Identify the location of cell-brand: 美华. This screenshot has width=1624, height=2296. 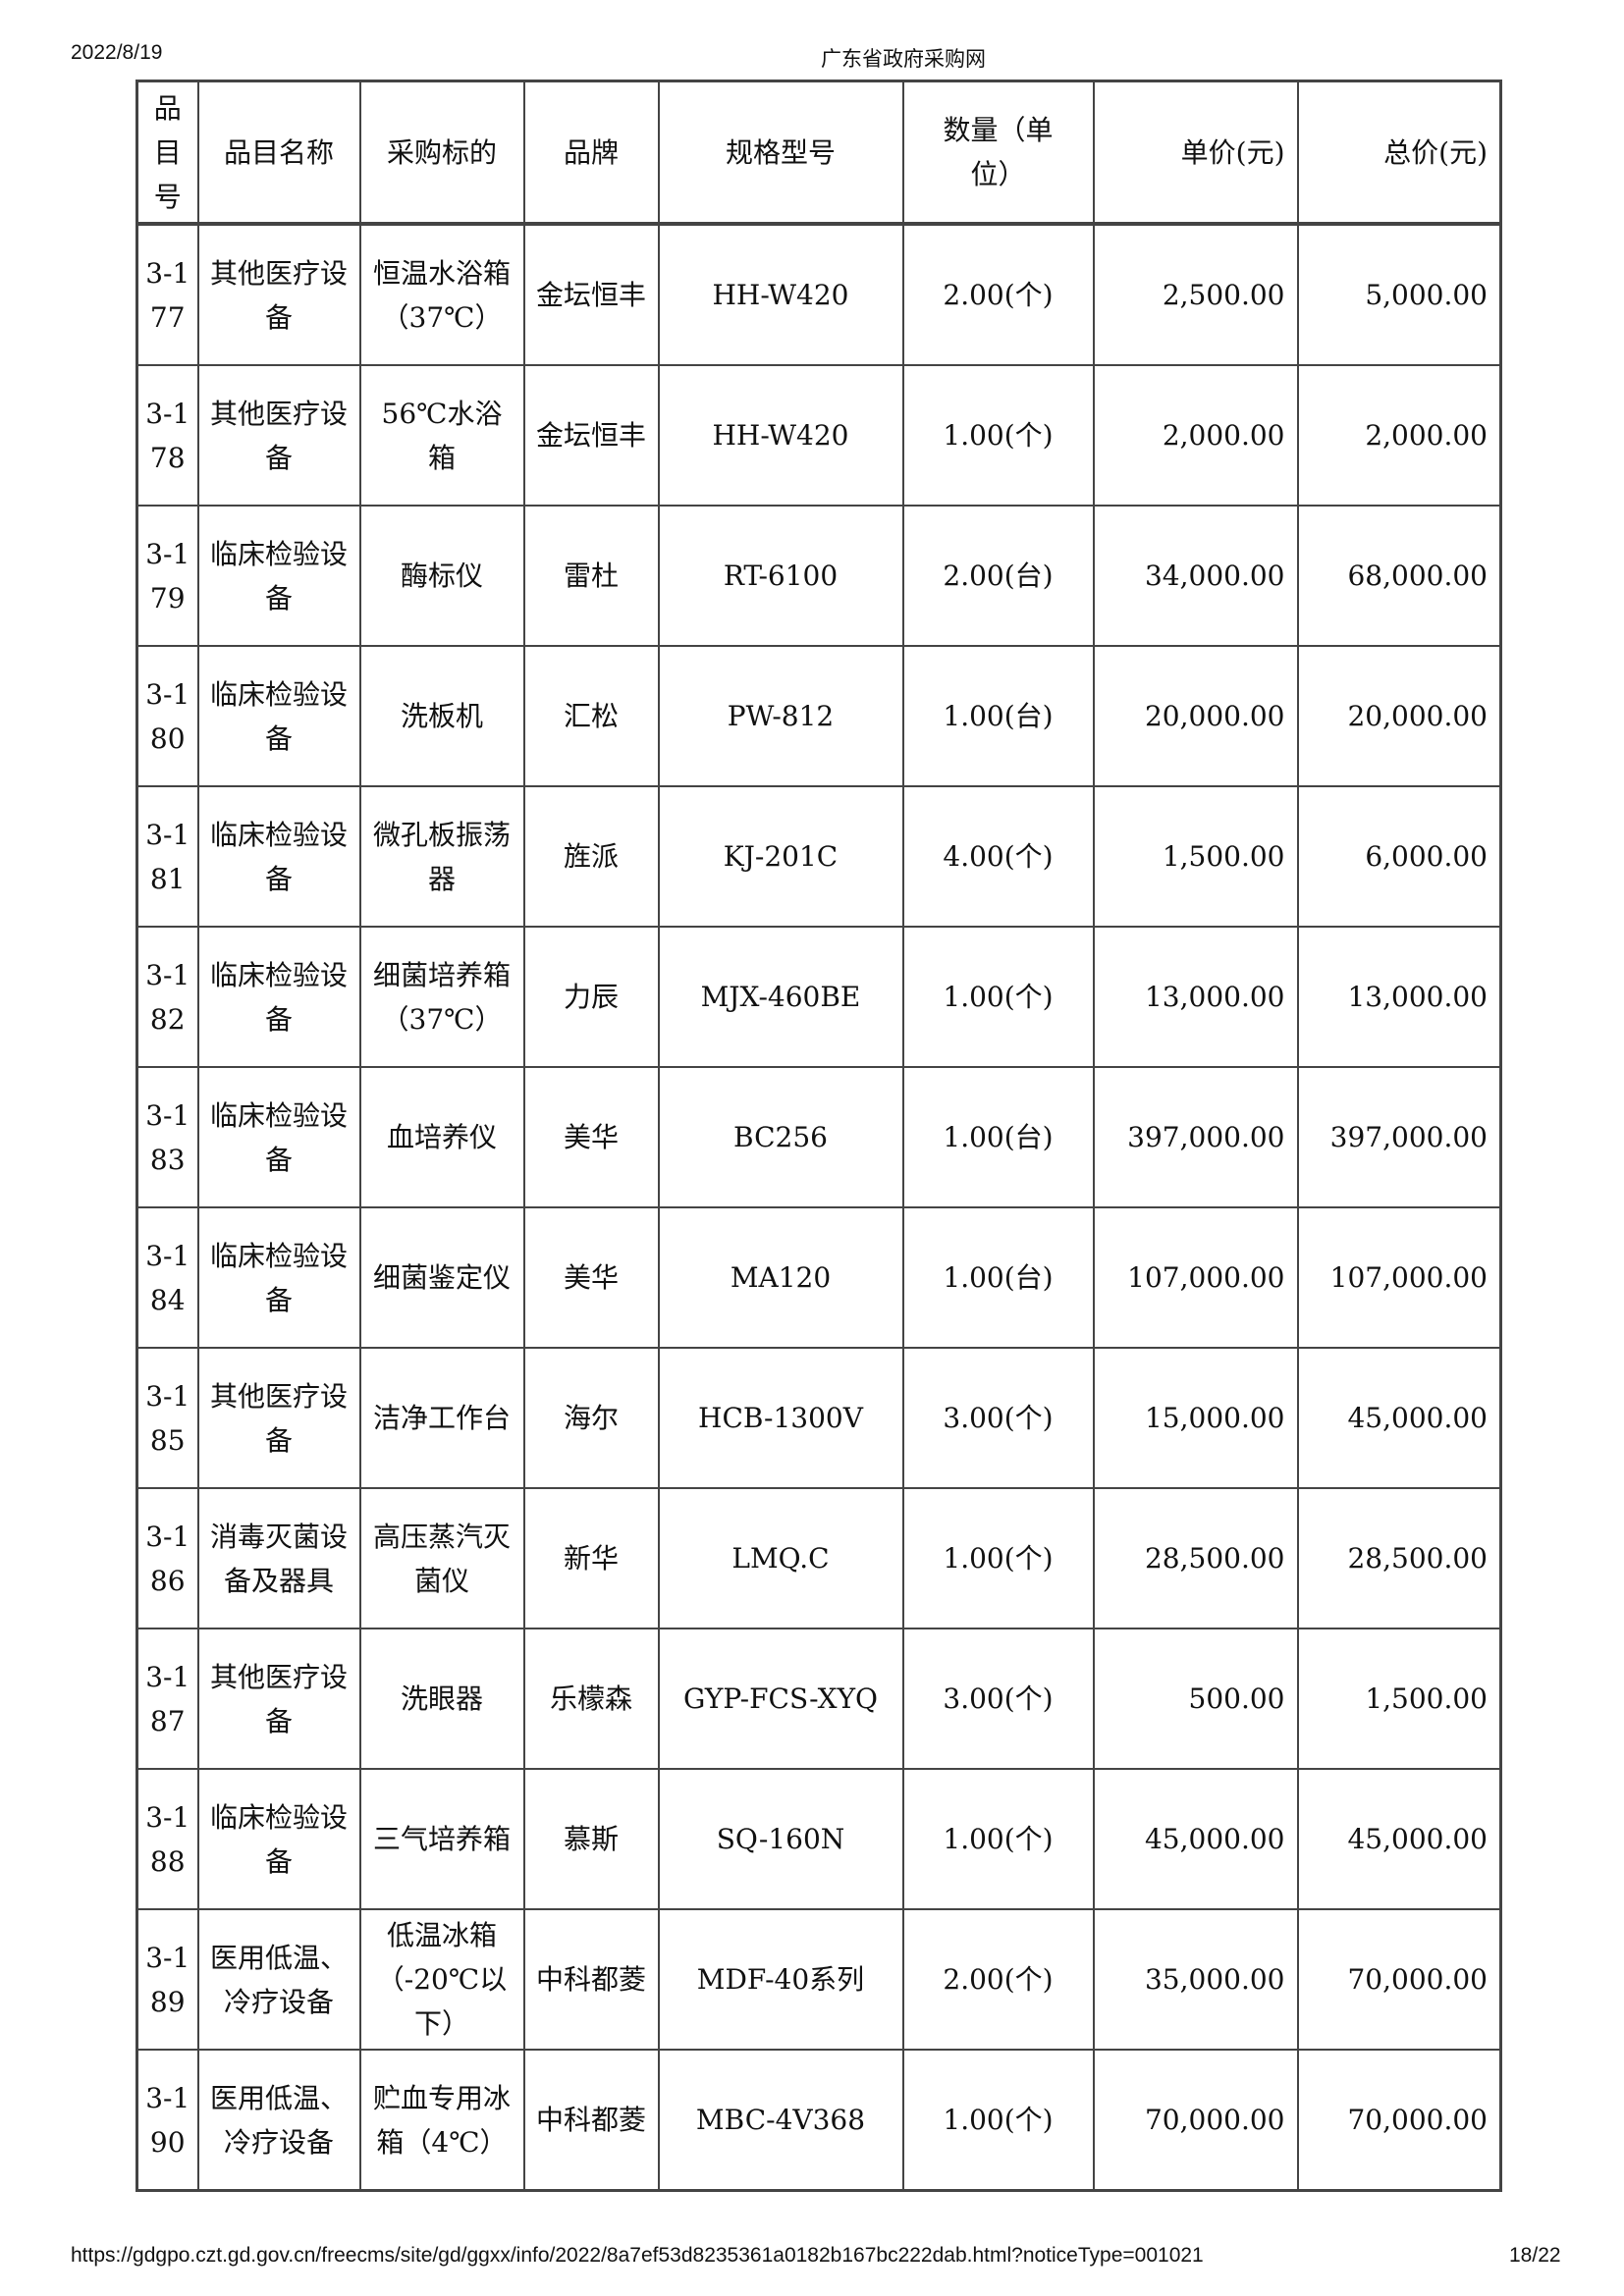
(591, 1277).